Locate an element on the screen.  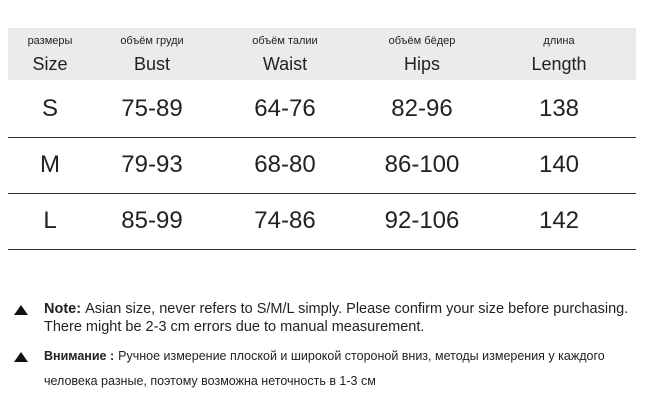
table-cell: 140 is located at coordinates (559, 164).